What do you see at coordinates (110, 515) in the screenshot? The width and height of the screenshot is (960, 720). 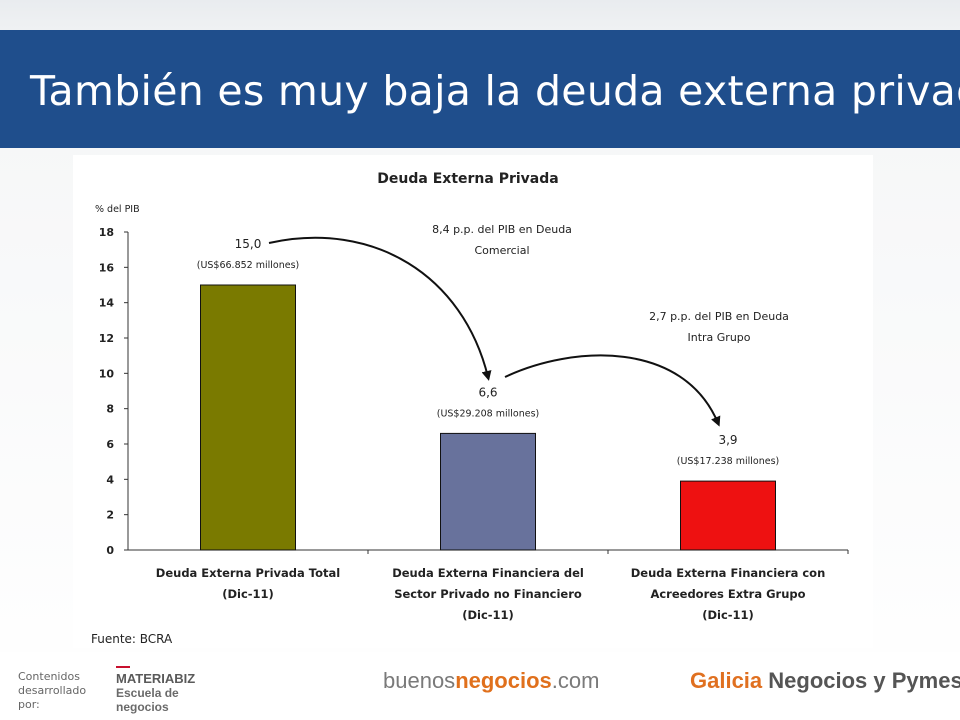 I see `y-tick-label: 2` at bounding box center [110, 515].